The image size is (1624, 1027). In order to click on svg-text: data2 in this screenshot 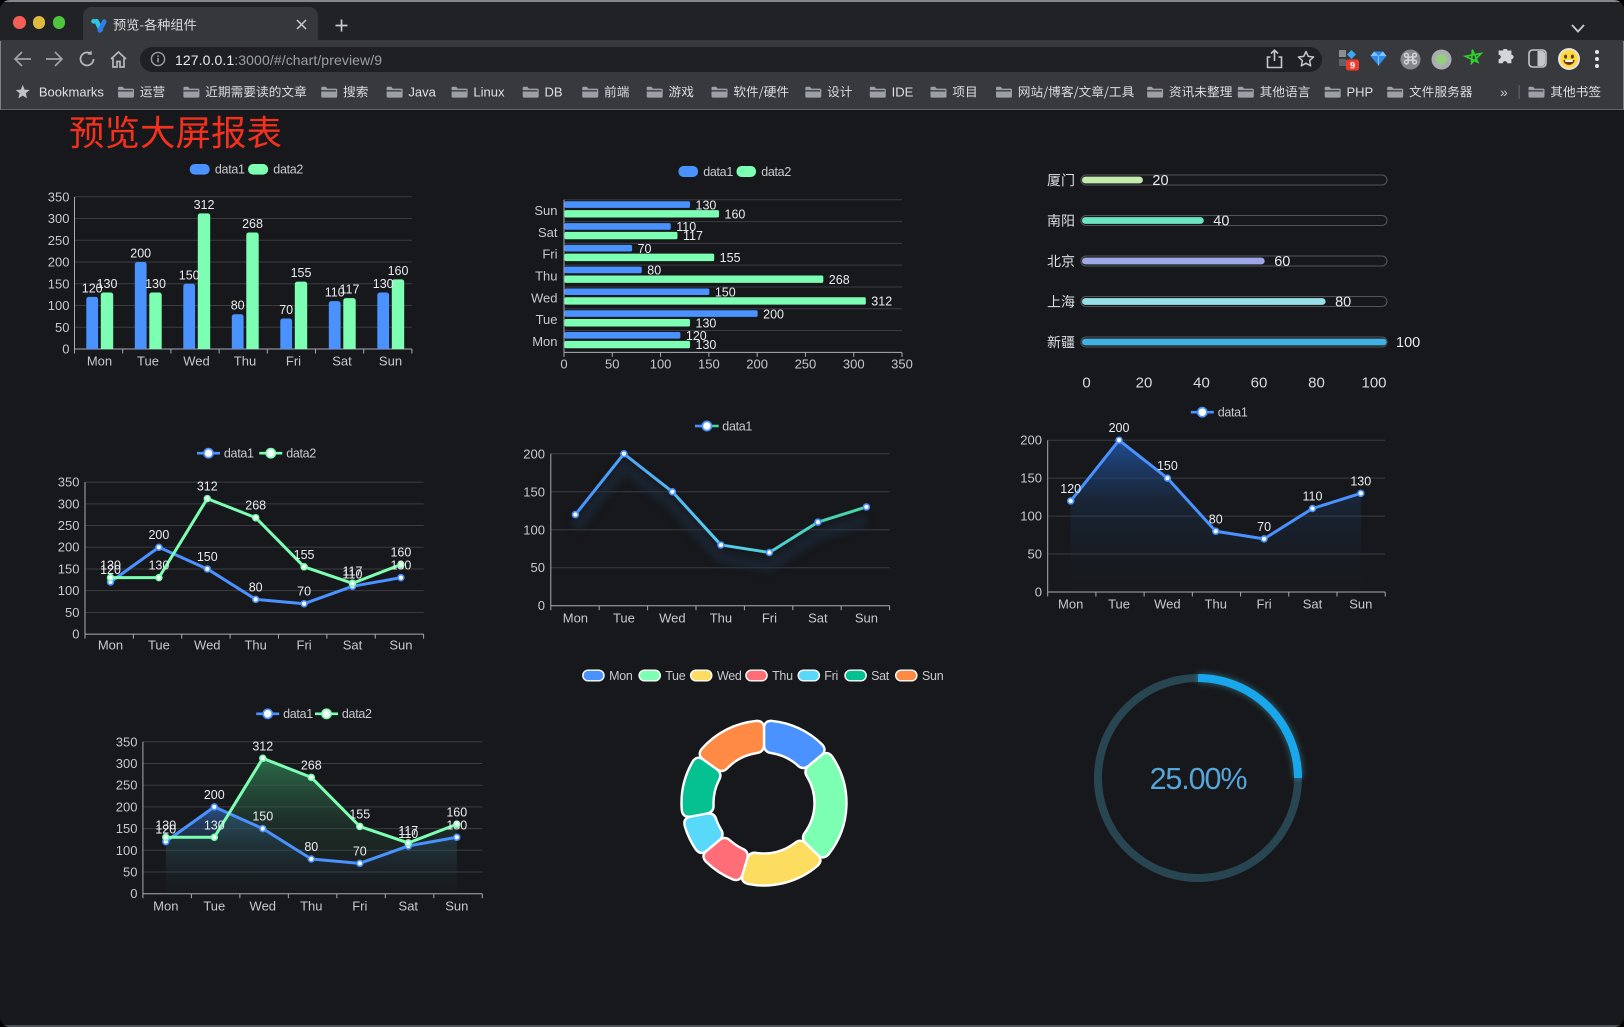, I will do `click(288, 170)`.